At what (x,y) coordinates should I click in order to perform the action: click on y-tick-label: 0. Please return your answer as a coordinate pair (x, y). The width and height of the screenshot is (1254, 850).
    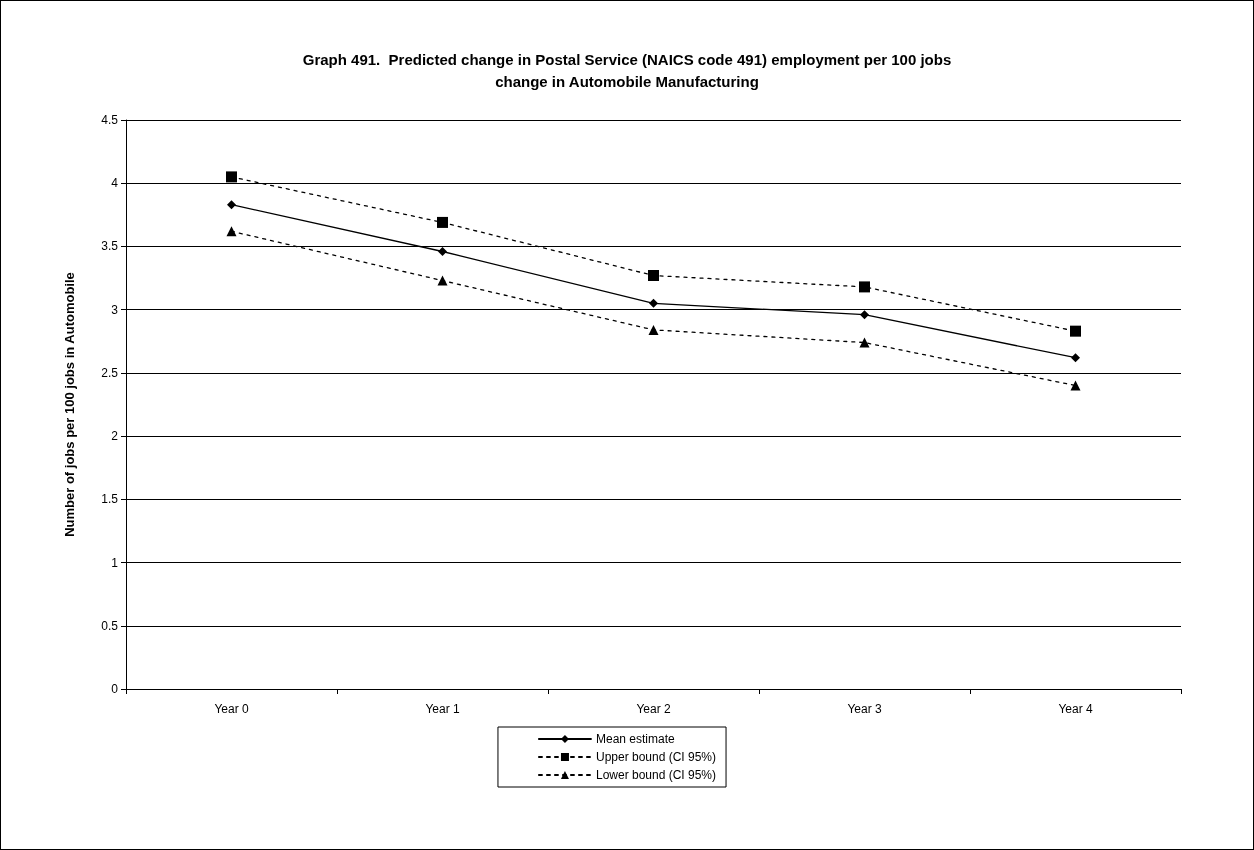
    Looking at the image, I should click on (115, 689).